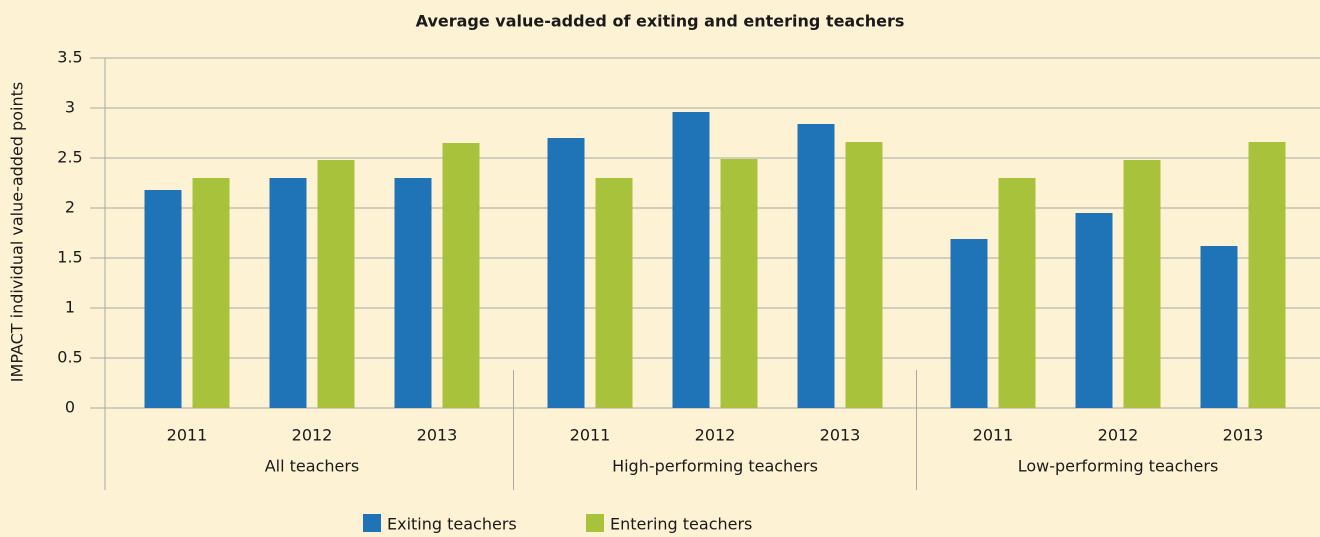 This screenshot has width=1320, height=537. What do you see at coordinates (681, 524) in the screenshot?
I see `legend-label: Entering teachers` at bounding box center [681, 524].